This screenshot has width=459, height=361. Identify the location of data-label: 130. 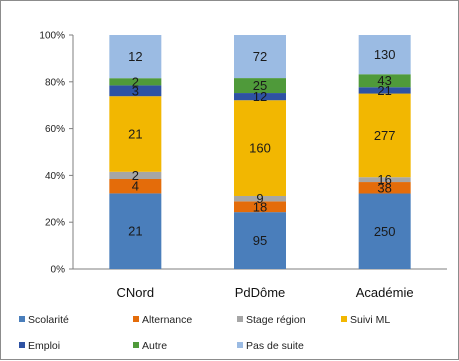
(385, 54).